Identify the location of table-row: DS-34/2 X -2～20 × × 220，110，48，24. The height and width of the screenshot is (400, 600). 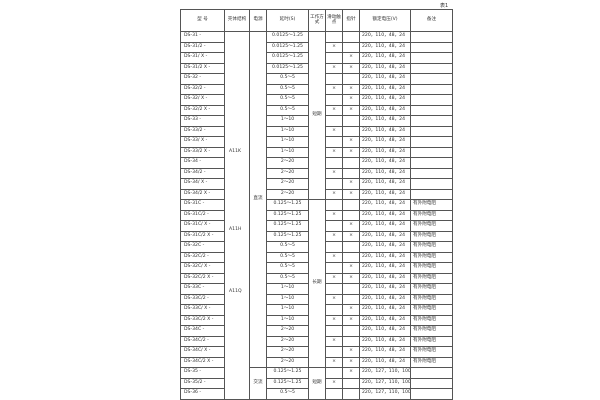
(316, 194).